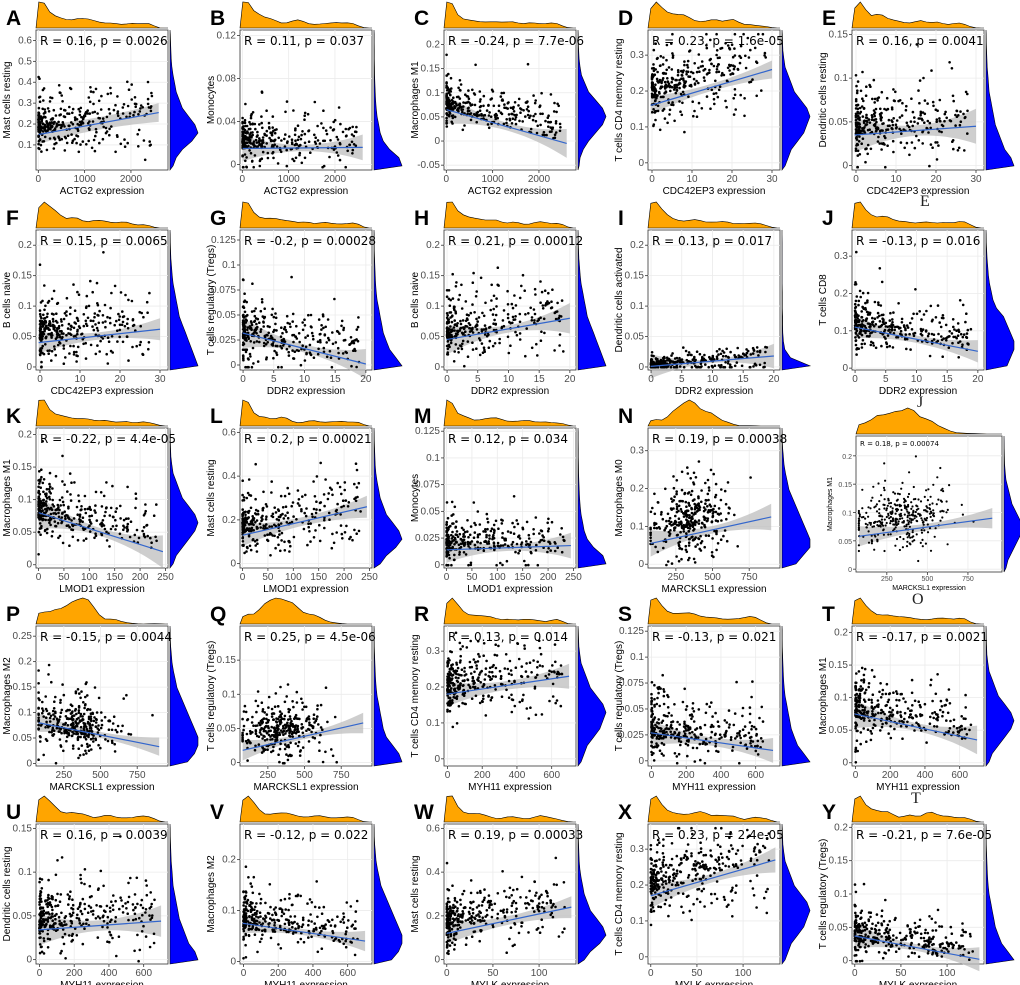 The image size is (1020, 985). Describe the element at coordinates (732, 179) in the screenshot. I see `x-tick-label: 20` at that location.